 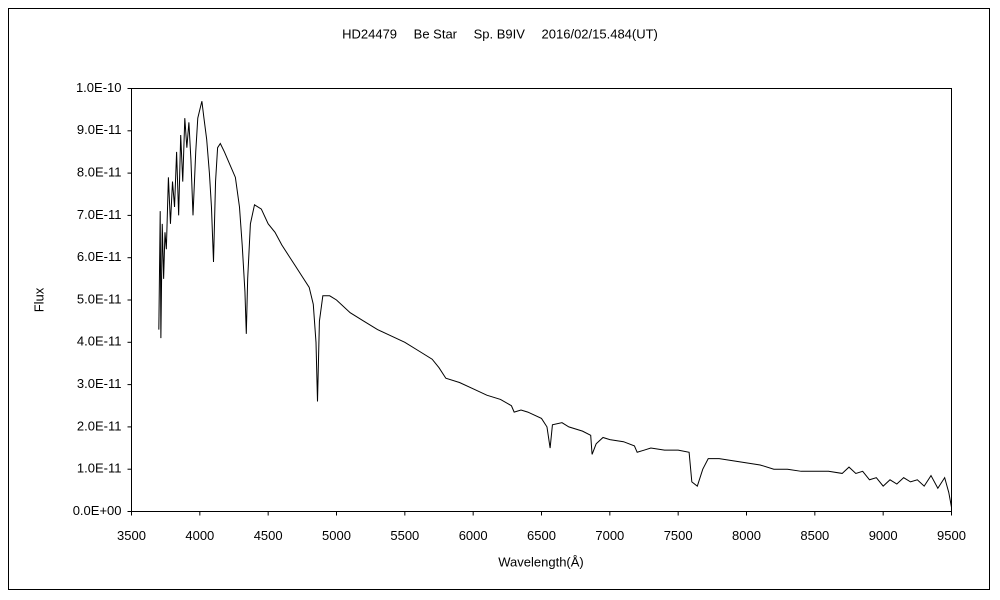 What do you see at coordinates (609, 535) in the screenshot?
I see `x-tick-label: 7000` at bounding box center [609, 535].